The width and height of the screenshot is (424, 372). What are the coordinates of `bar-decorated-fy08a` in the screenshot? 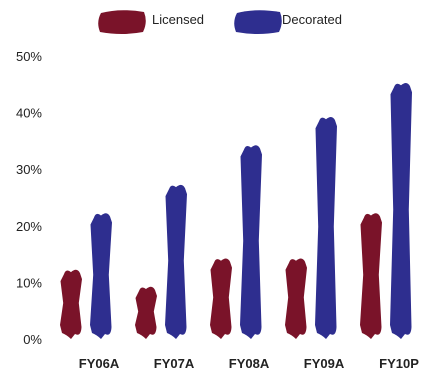 It's located at (251, 242).